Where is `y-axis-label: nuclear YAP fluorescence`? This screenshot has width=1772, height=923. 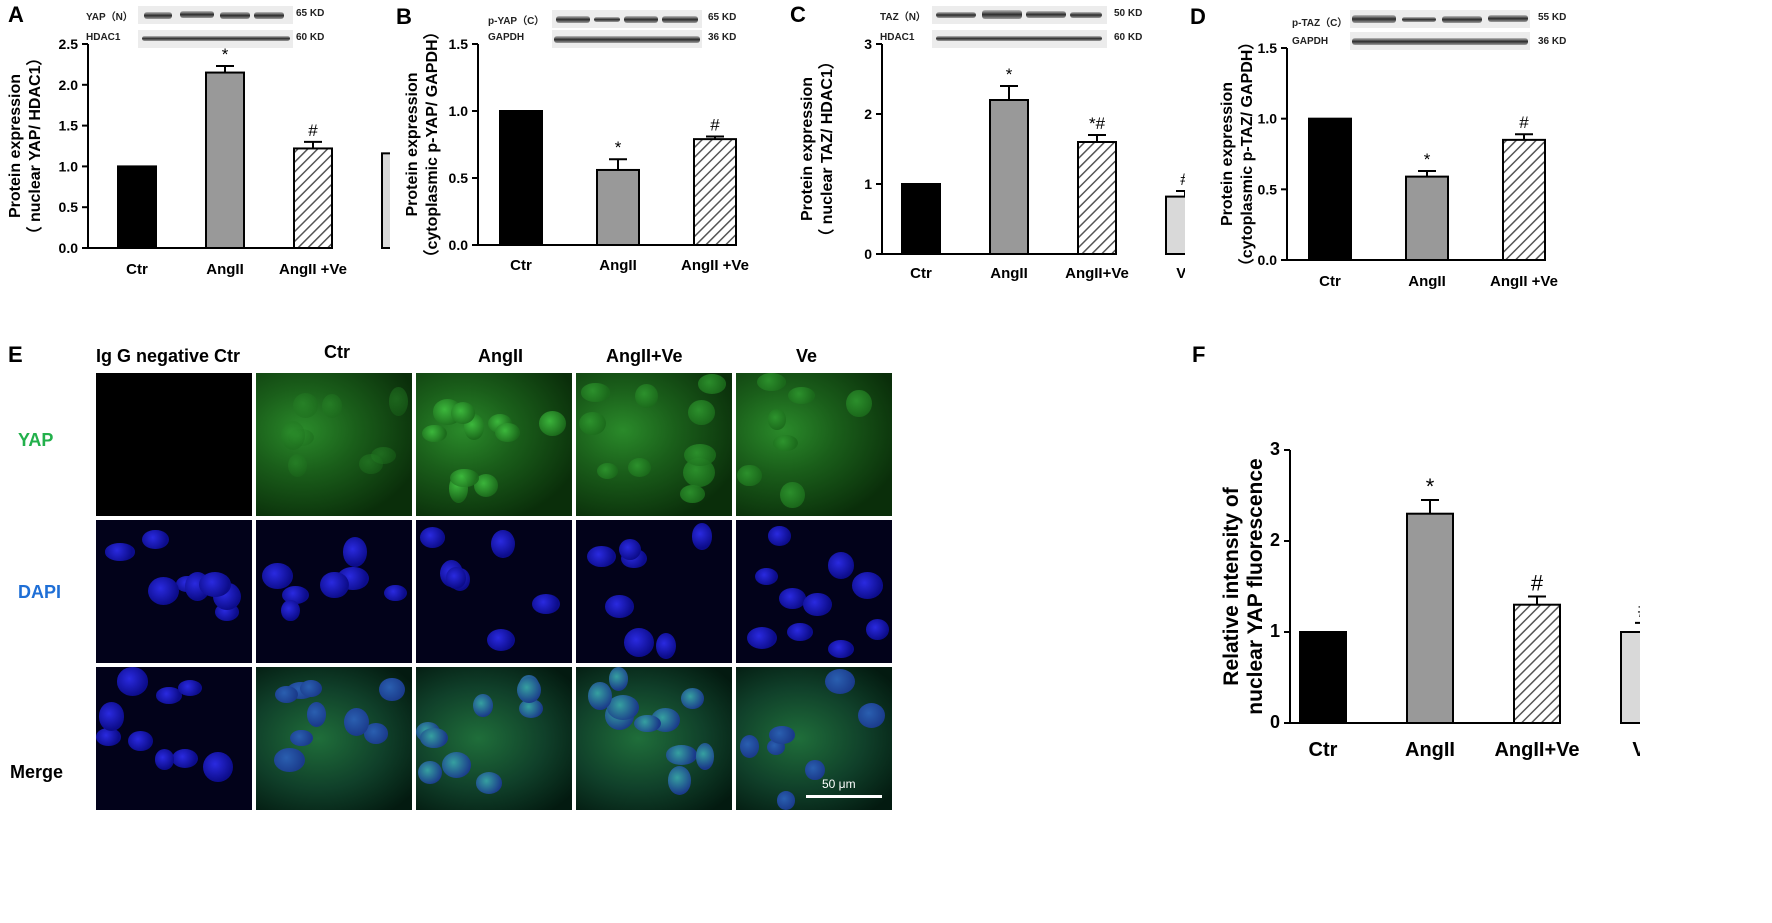
y-axis-label: nuclear YAP fluorescence is located at coordinates (1255, 586).